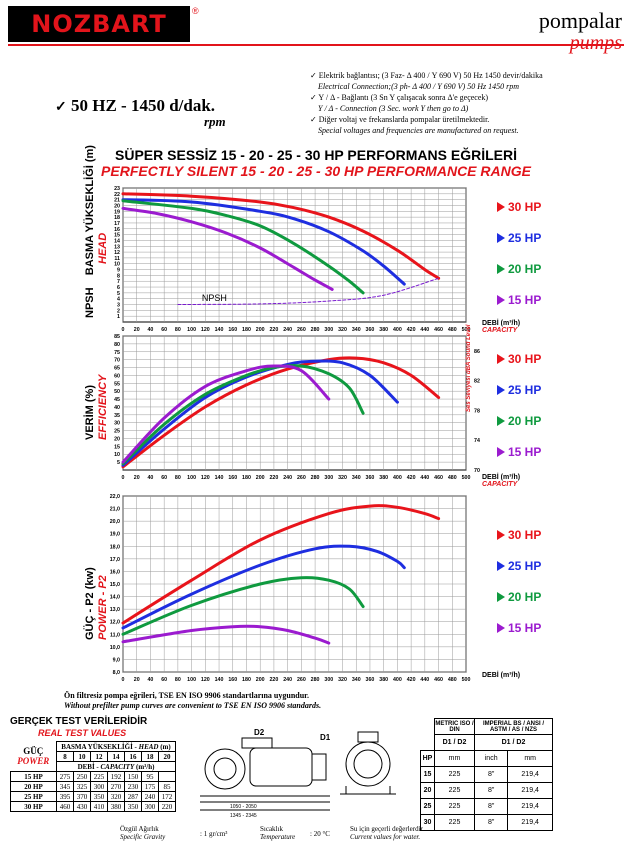 The image size is (632, 842). What do you see at coordinates (143, 105) in the screenshot?
I see `frequency-text: 50 HZ - 1450 d/dak.` at bounding box center [143, 105].